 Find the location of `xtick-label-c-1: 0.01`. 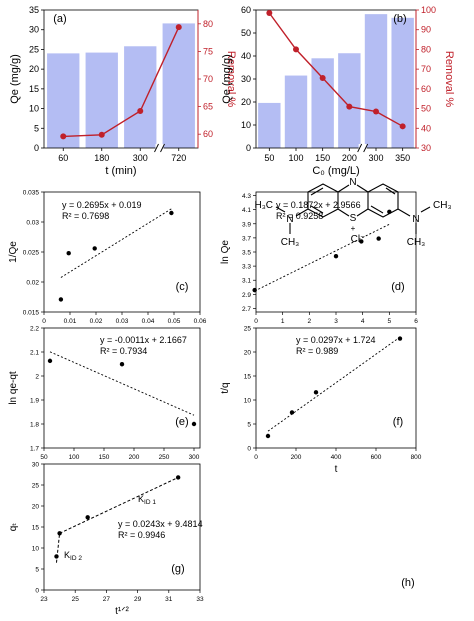

xtick-label-c-1: 0.01 is located at coordinates (70, 321).